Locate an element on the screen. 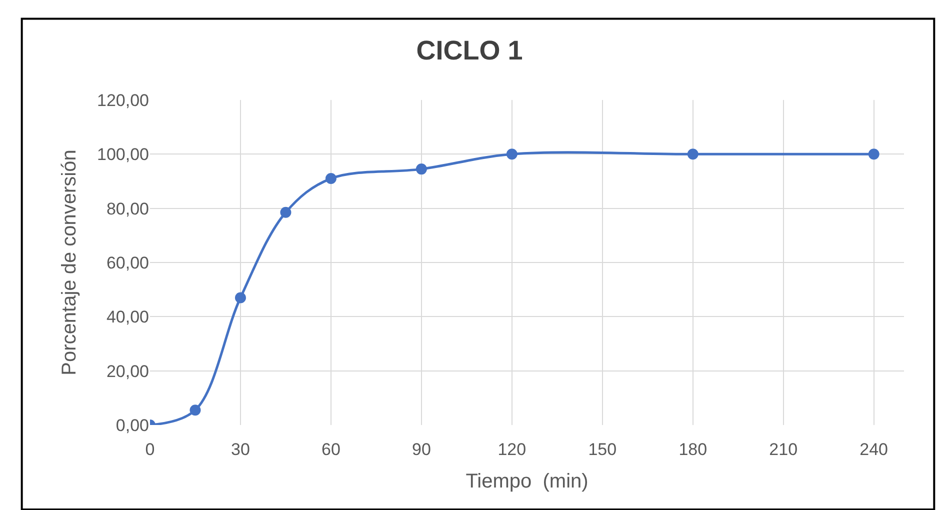 Image resolution: width=939 pixels, height=510 pixels. x-tick-label: 90 is located at coordinates (421, 449).